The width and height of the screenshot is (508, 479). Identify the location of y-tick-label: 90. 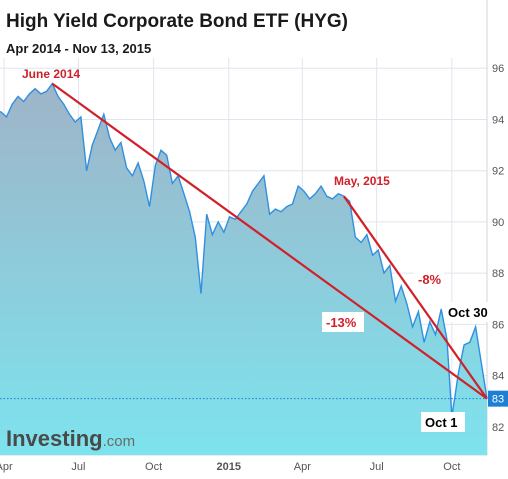
(498, 223).